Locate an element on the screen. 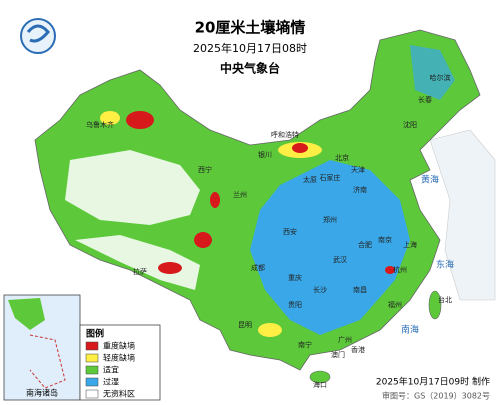  city-label: 太原 is located at coordinates (310, 179).